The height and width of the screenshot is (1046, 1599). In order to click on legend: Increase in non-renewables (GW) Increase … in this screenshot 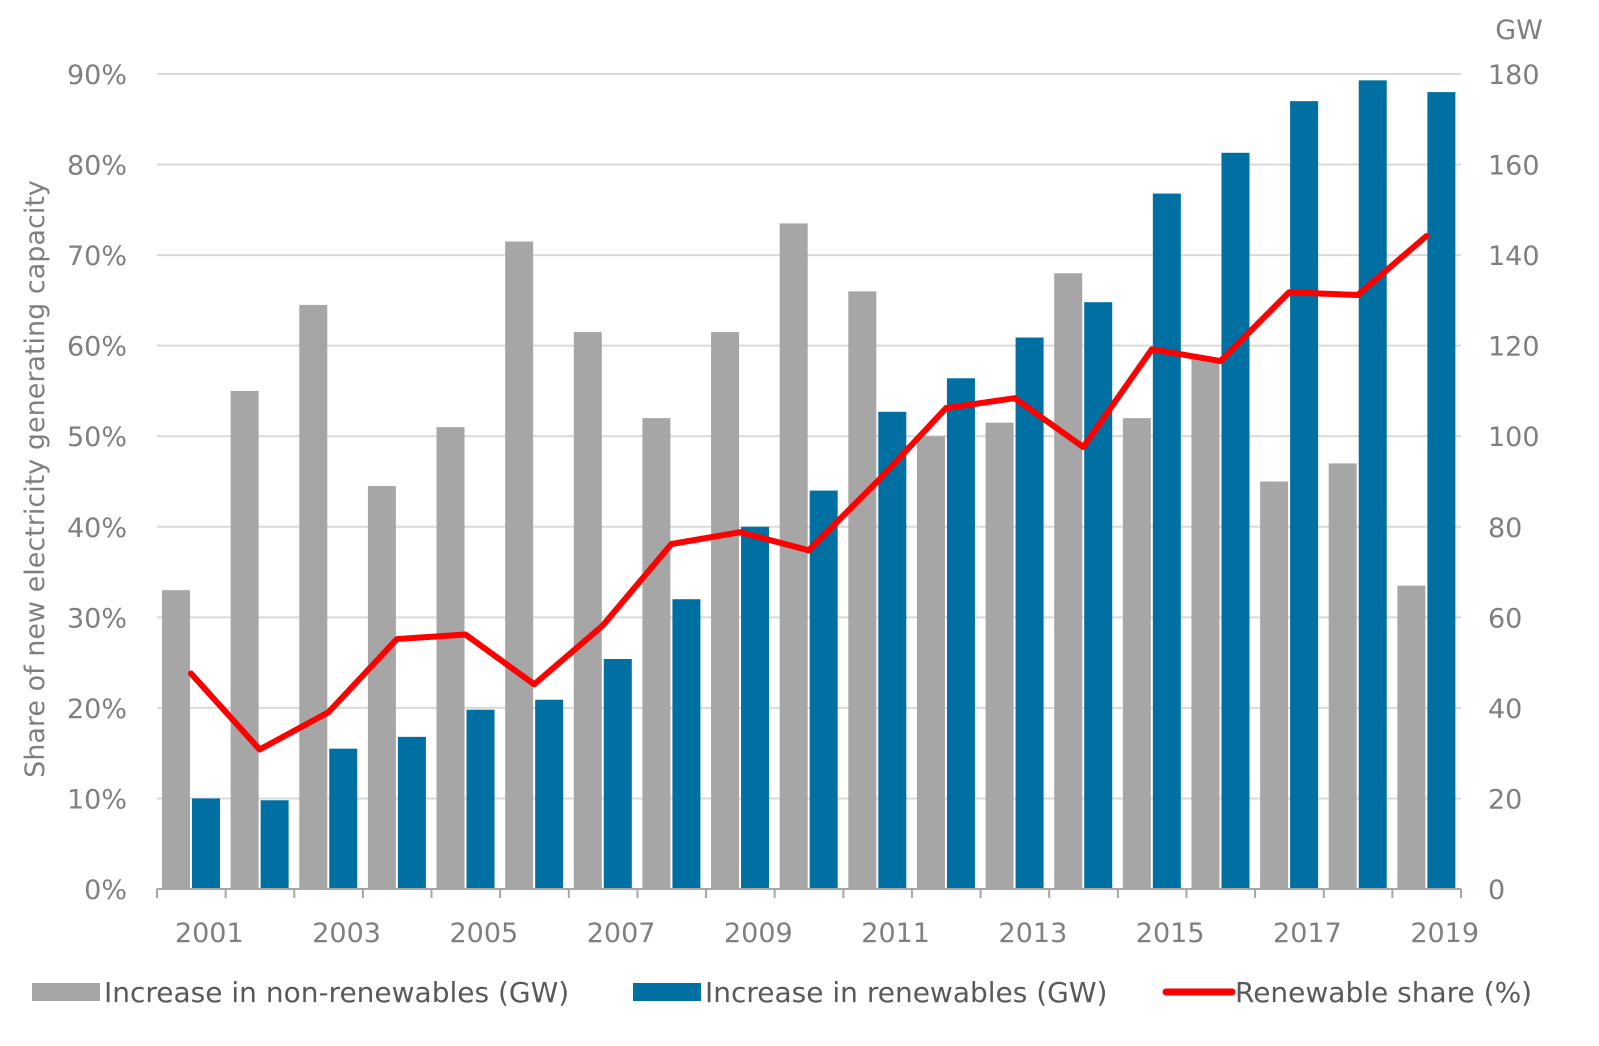, I will do `click(782, 992)`.